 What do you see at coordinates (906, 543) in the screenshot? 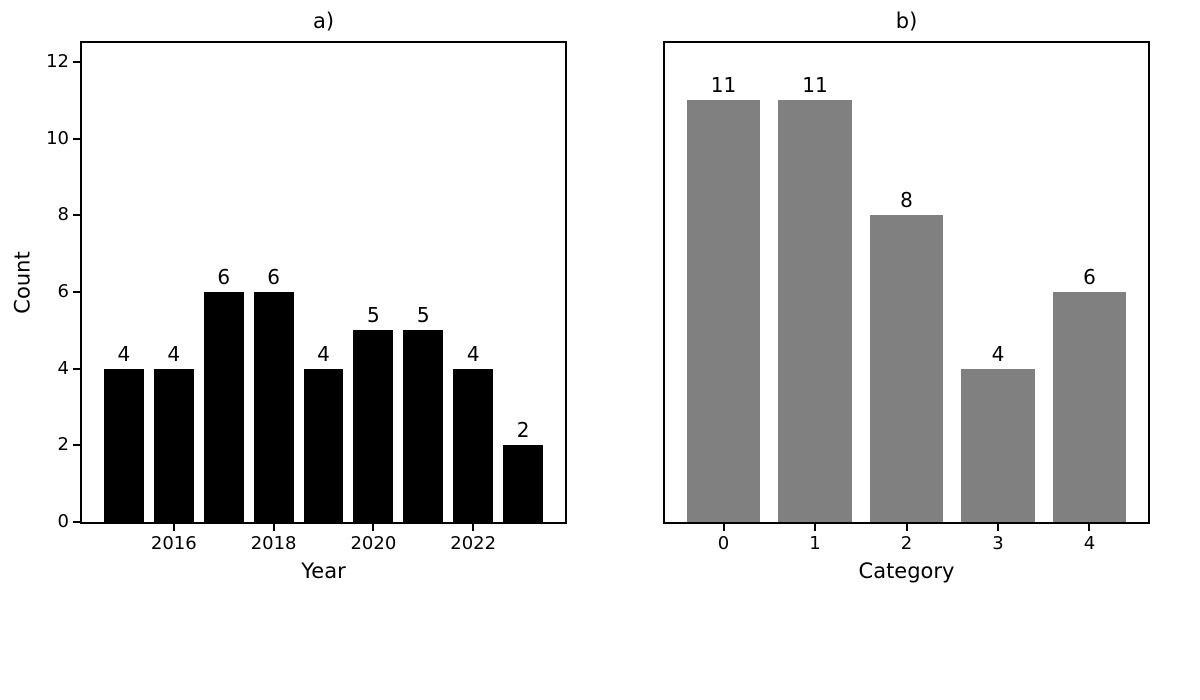
I see `xtick-label-b-2: 2` at bounding box center [906, 543].